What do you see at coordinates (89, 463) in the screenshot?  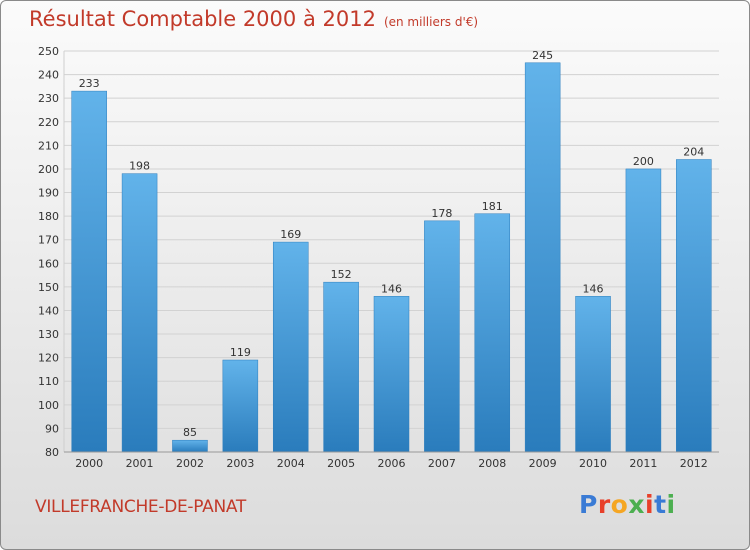 I see `x-tick-label: 2000` at bounding box center [89, 463].